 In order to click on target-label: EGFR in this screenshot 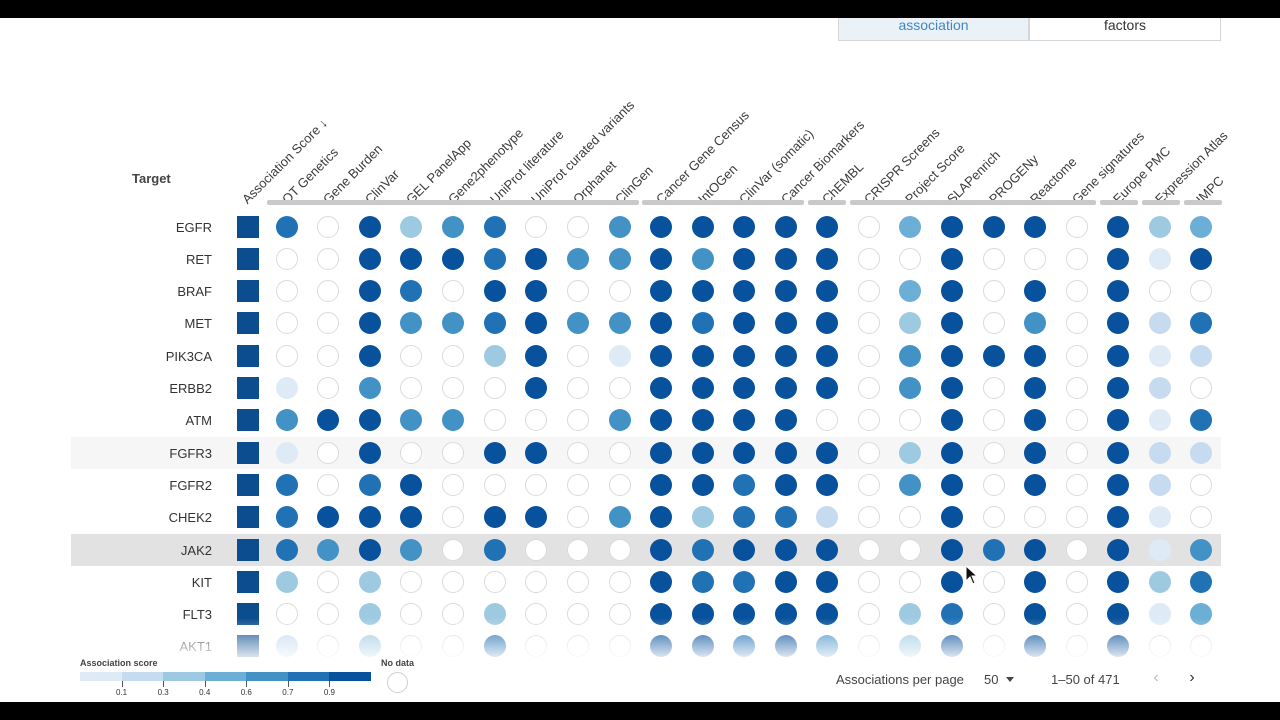, I will do `click(193, 227)`.